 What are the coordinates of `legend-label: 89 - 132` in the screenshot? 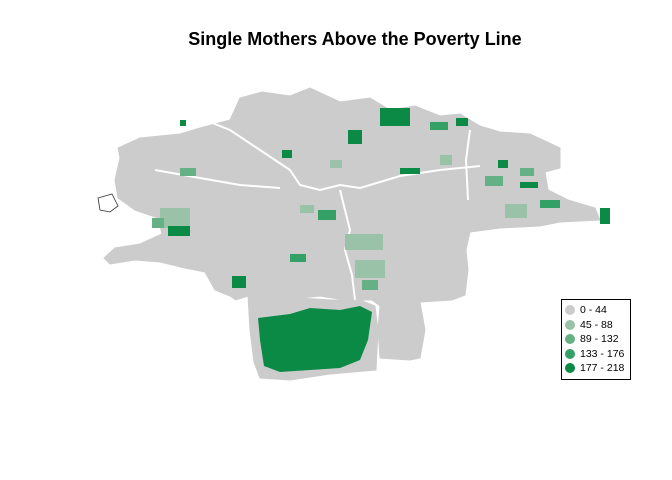 It's located at (599, 339).